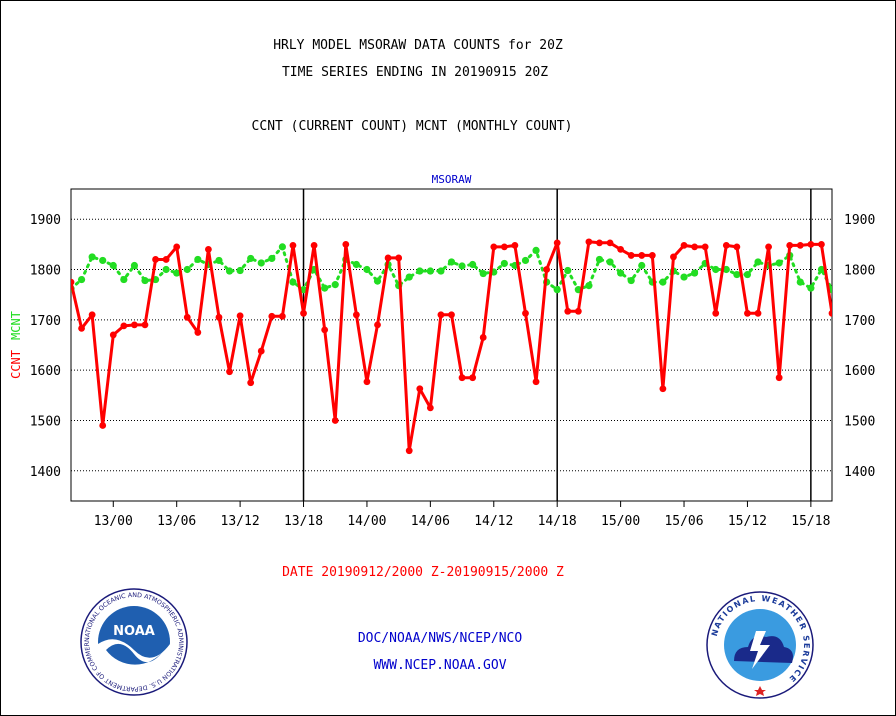  Describe the element at coordinates (440, 665) in the screenshot. I see `website-text: WWW.NCEP.NOAA.GOV` at that location.